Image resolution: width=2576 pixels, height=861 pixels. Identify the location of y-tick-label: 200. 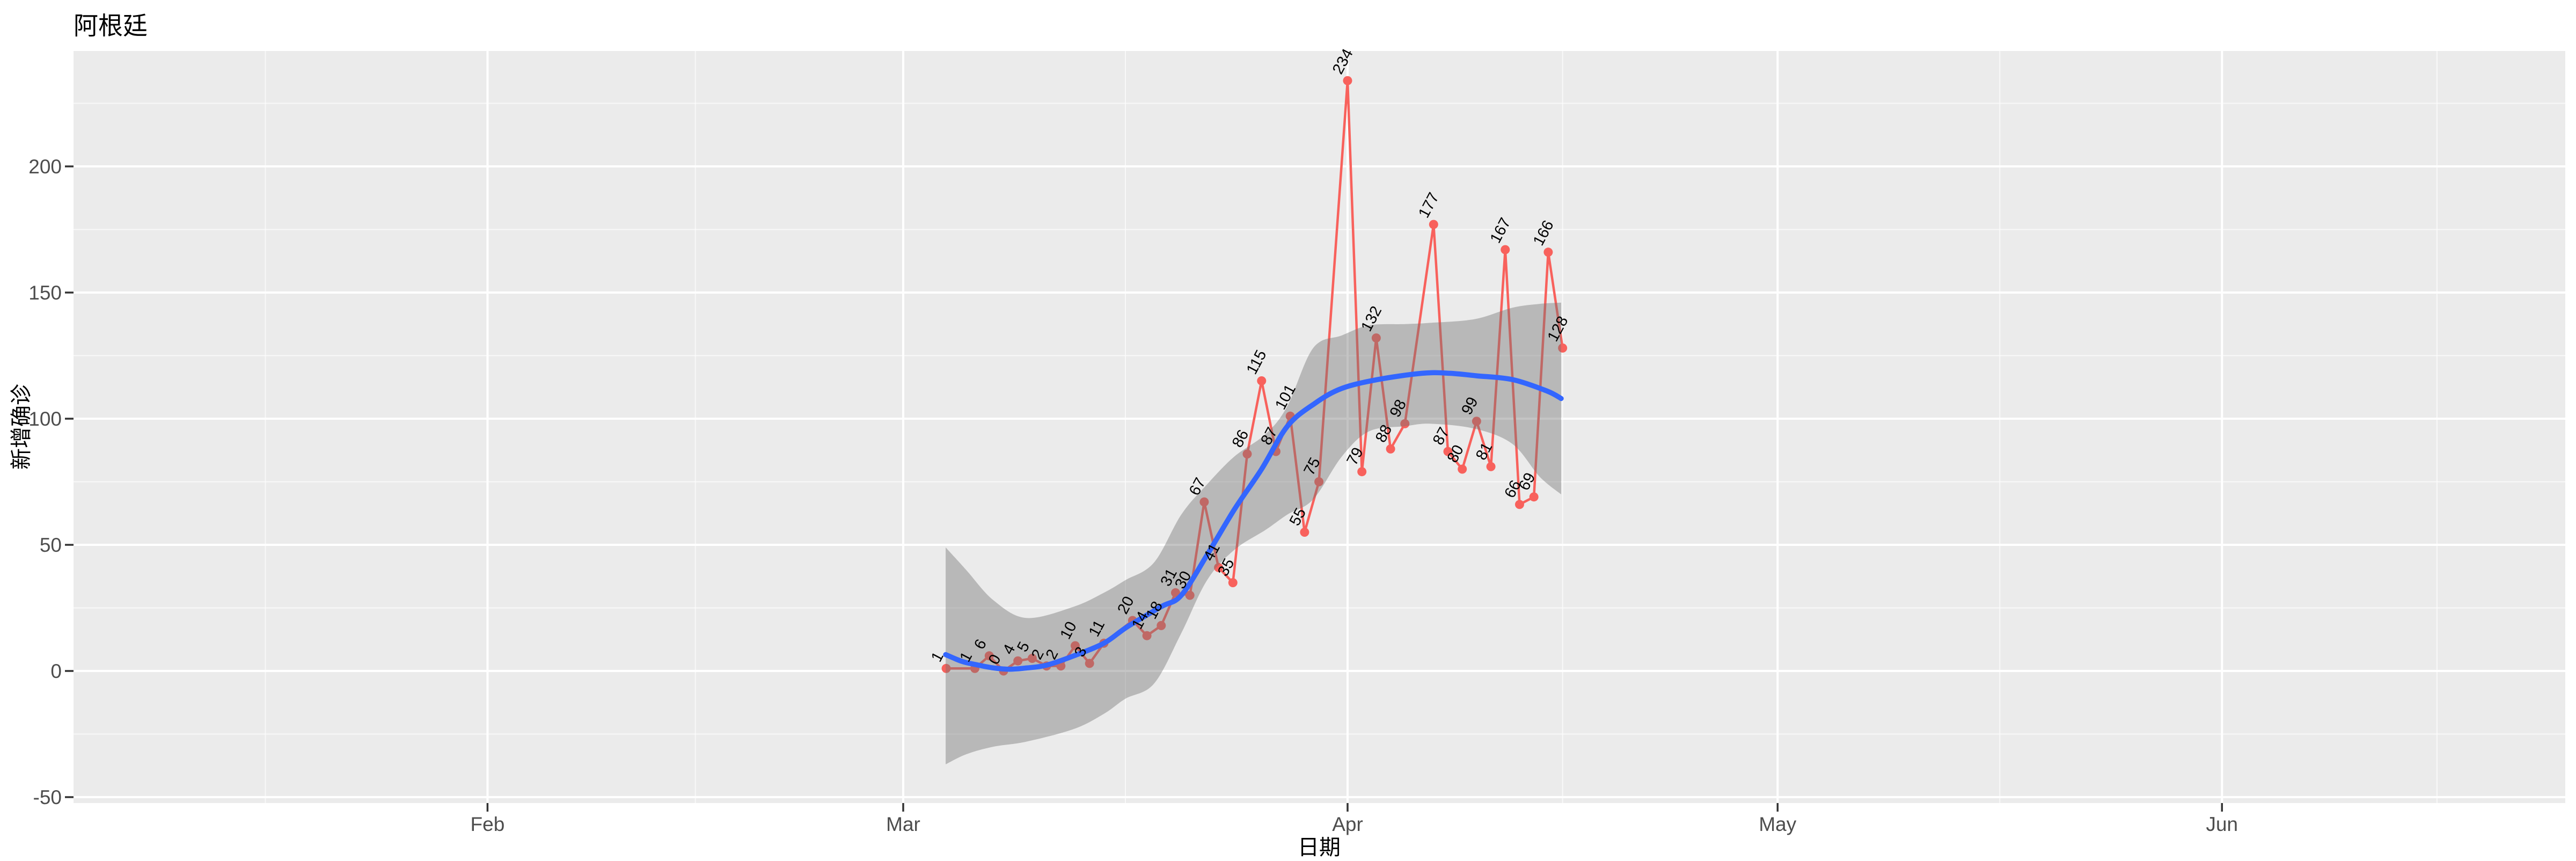
(45, 167).